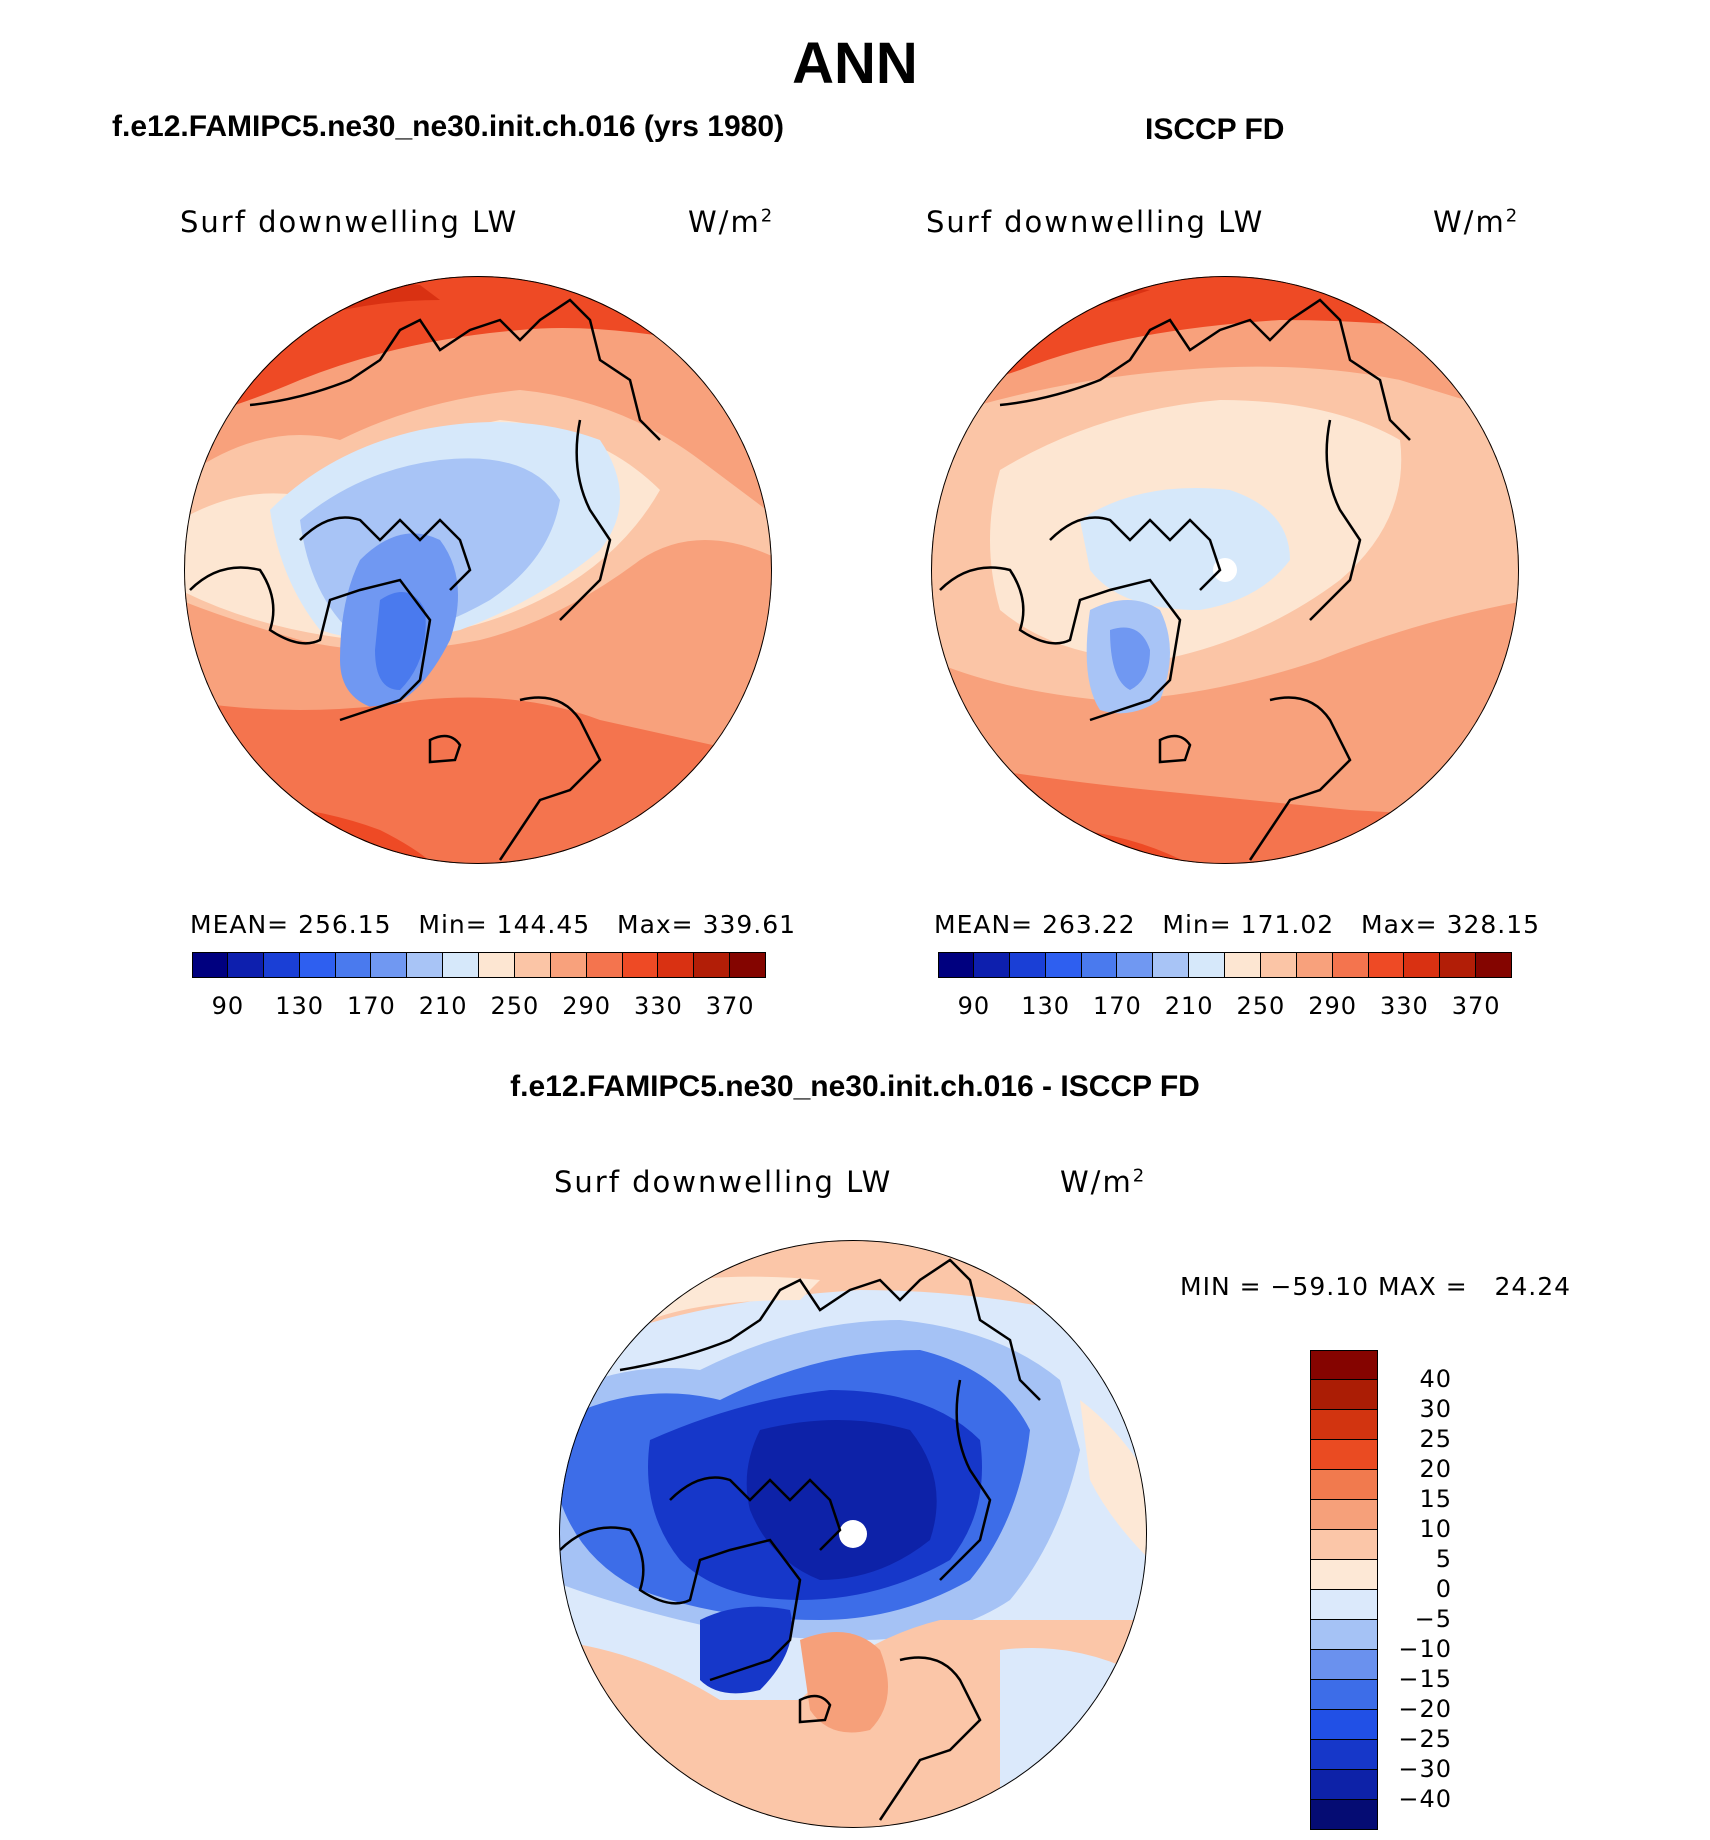  Describe the element at coordinates (1435, 1379) in the screenshot. I see `colorbar-tick-label: 40` at that location.